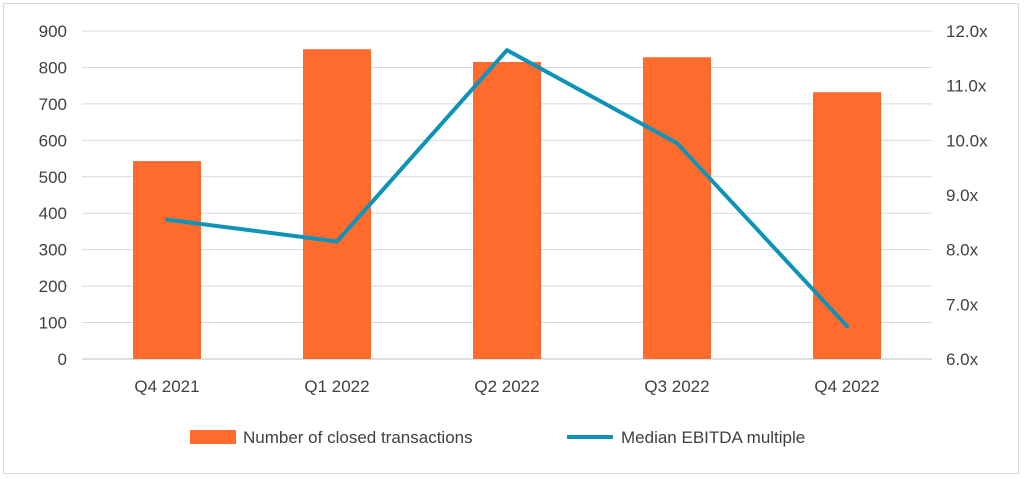 The width and height of the screenshot is (1024, 479). I want to click on right-axis-ticks: 6.0x 7.0x 8.0x 9.0x 10.0x 11.0x 12.0x, so click(967, 195).